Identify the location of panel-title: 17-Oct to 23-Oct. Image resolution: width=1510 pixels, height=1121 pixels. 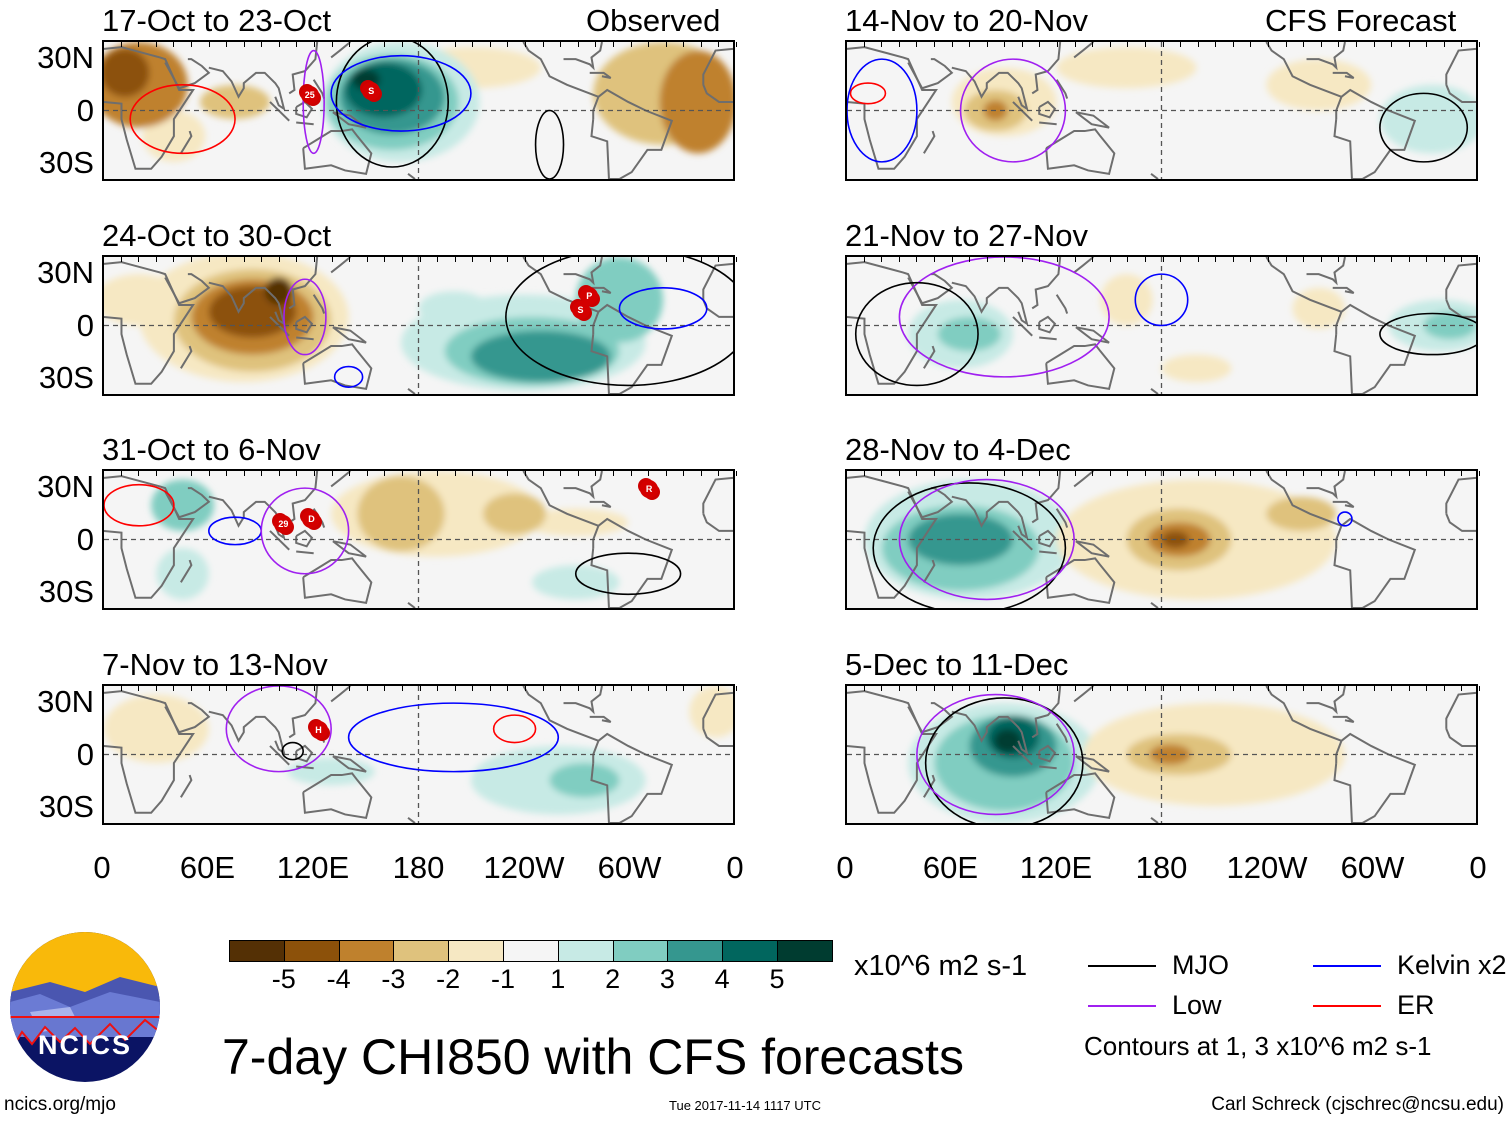
(217, 20).